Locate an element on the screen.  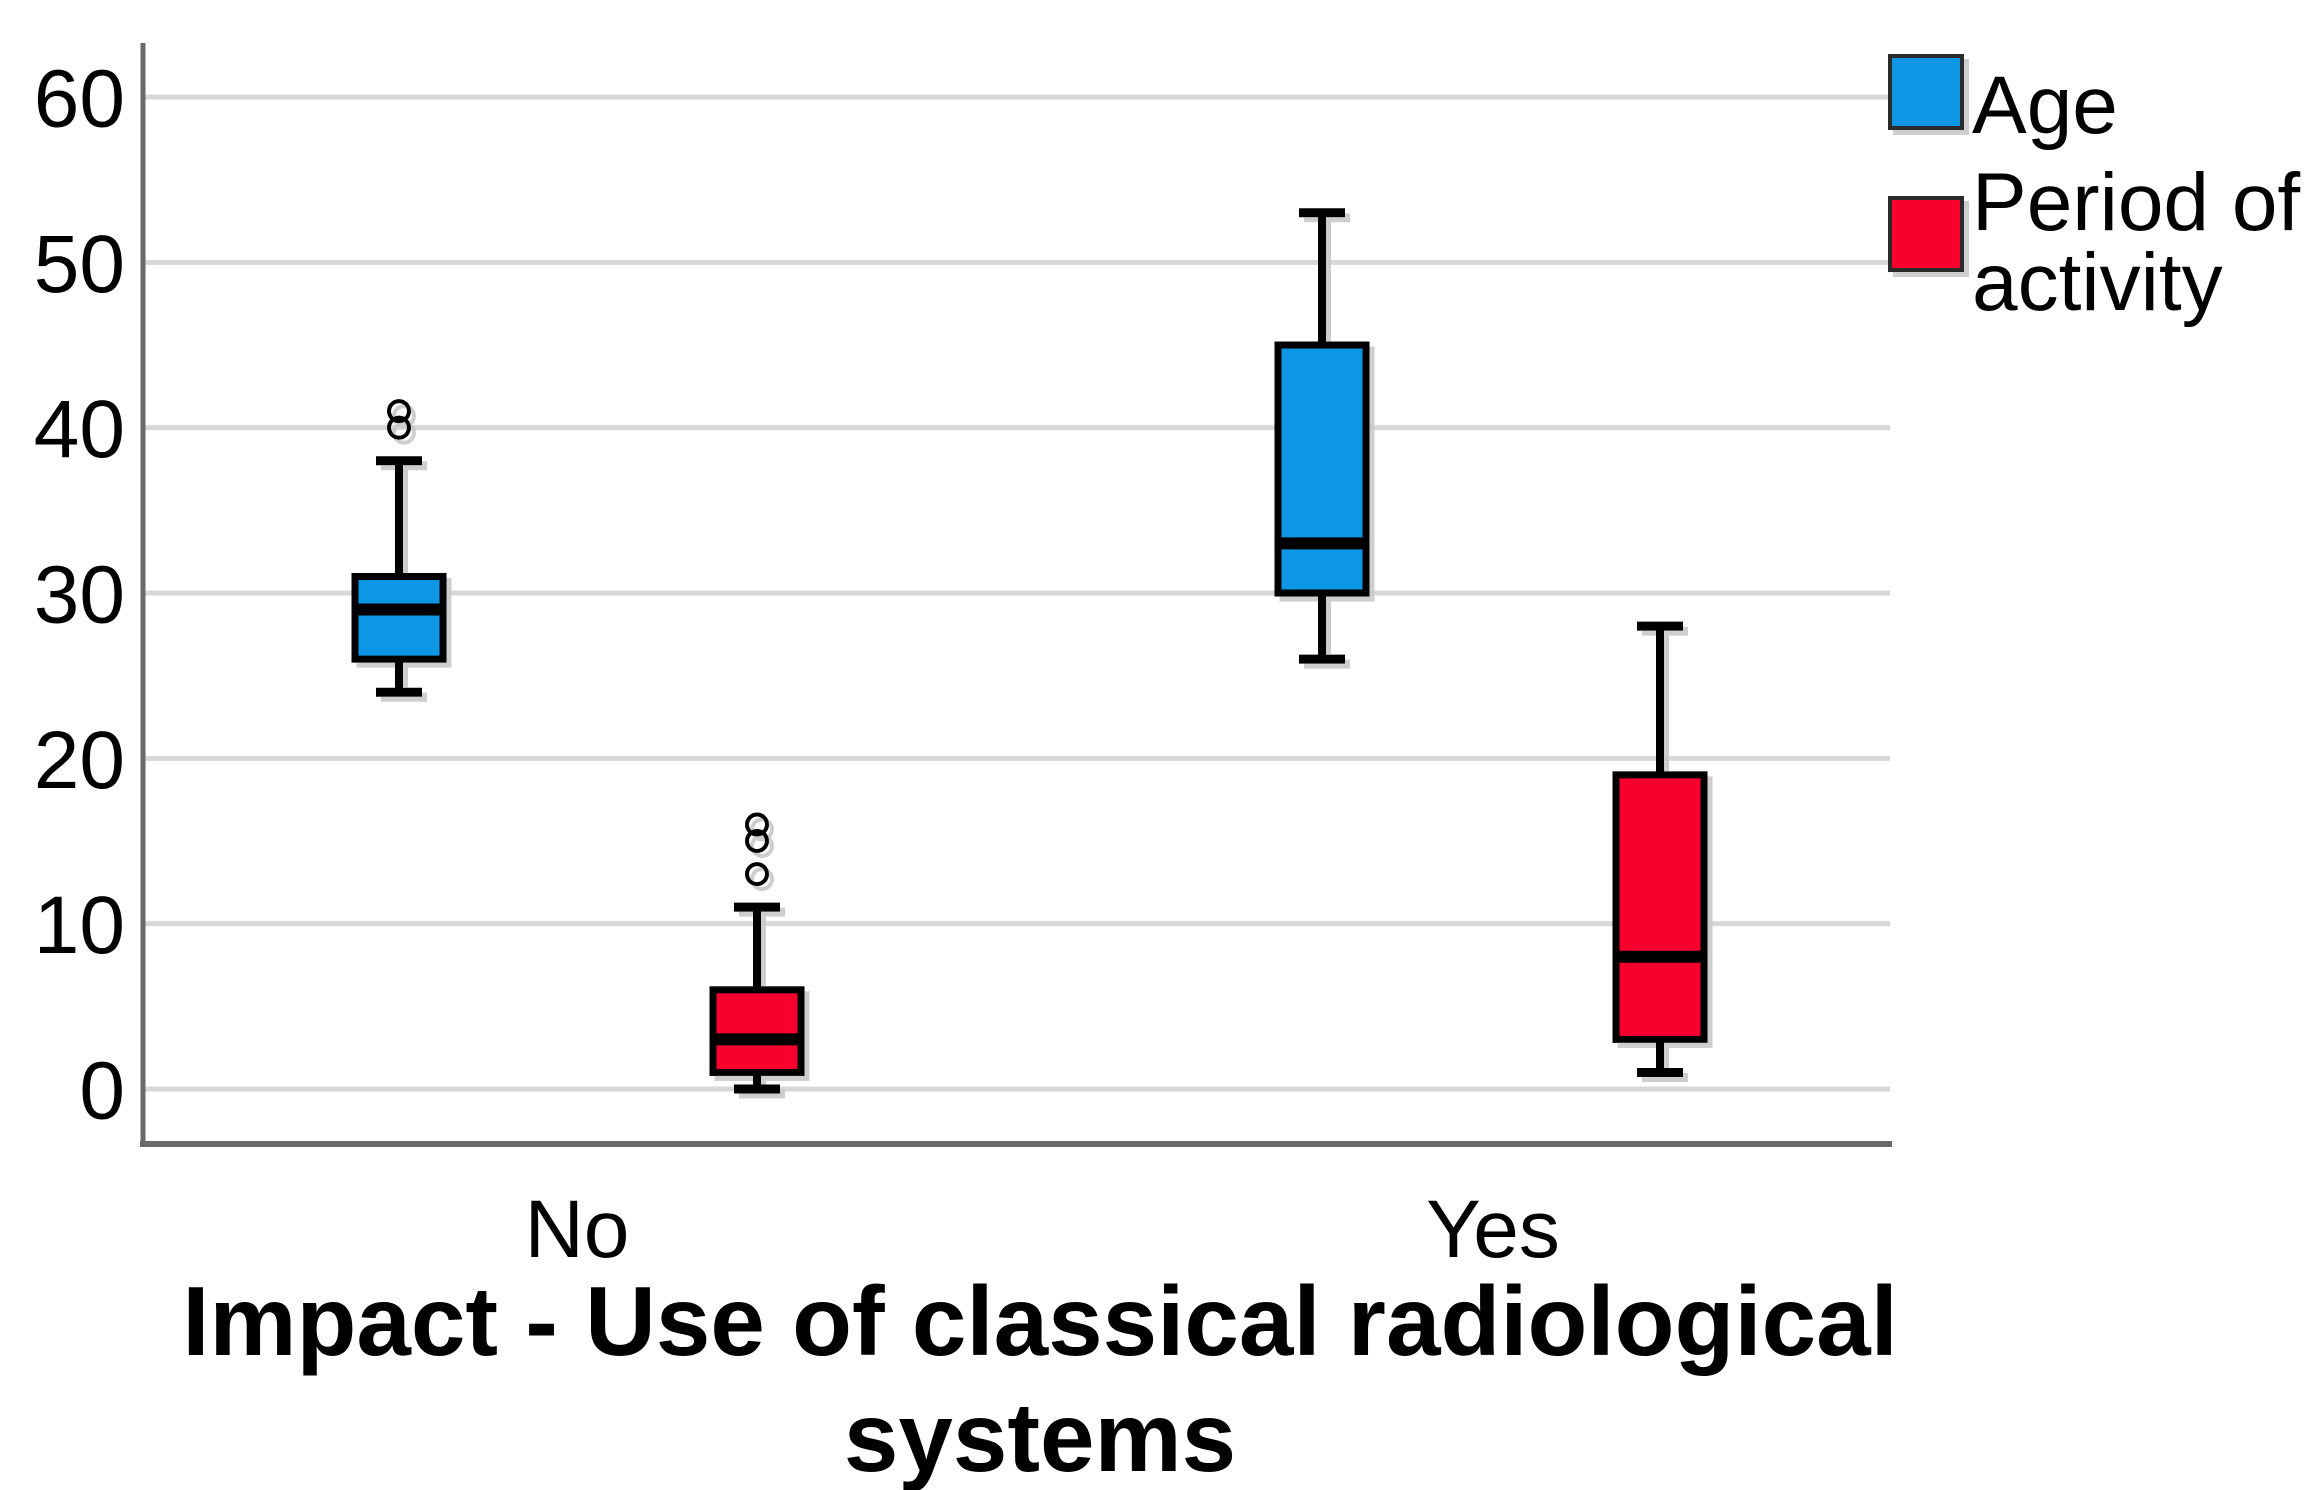
box-period-of-activity-yes is located at coordinates (1660, 849).